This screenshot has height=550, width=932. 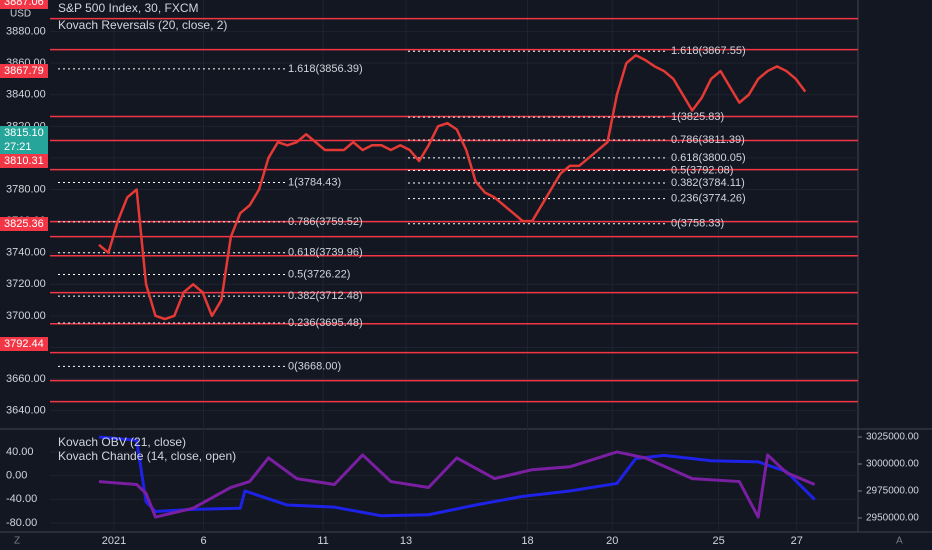 I want to click on y2-tick-label: 2975000.00, so click(x=892, y=491).